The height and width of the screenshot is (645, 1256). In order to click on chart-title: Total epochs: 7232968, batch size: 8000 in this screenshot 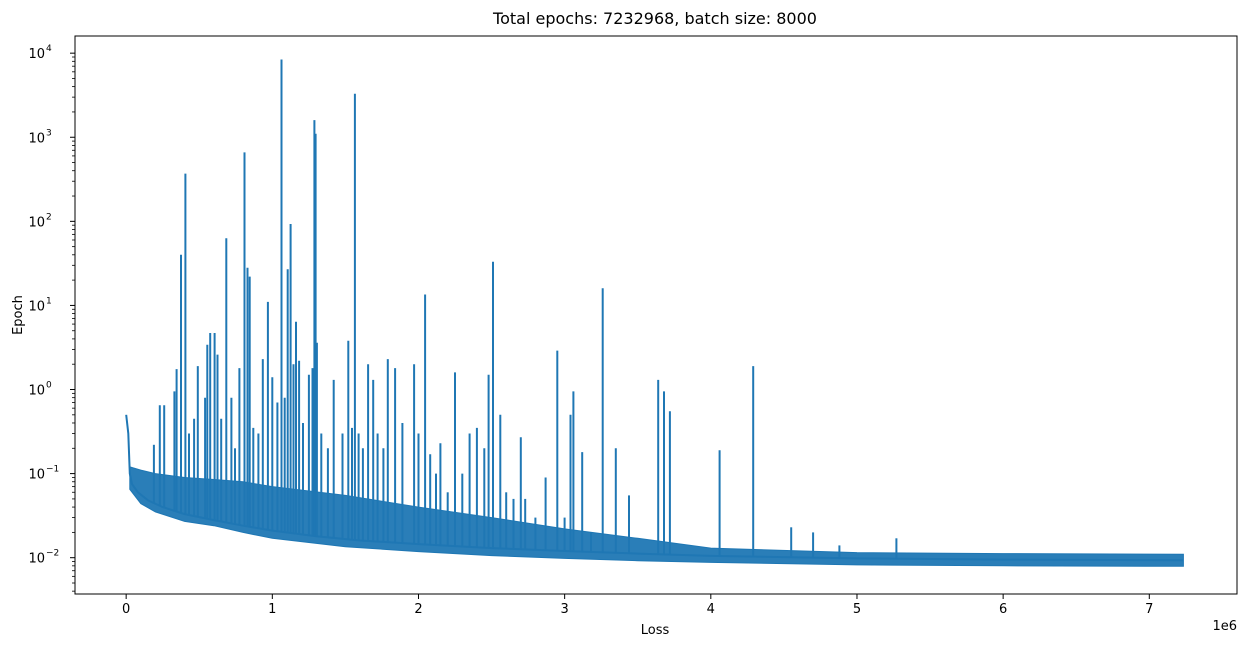, I will do `click(654, 18)`.